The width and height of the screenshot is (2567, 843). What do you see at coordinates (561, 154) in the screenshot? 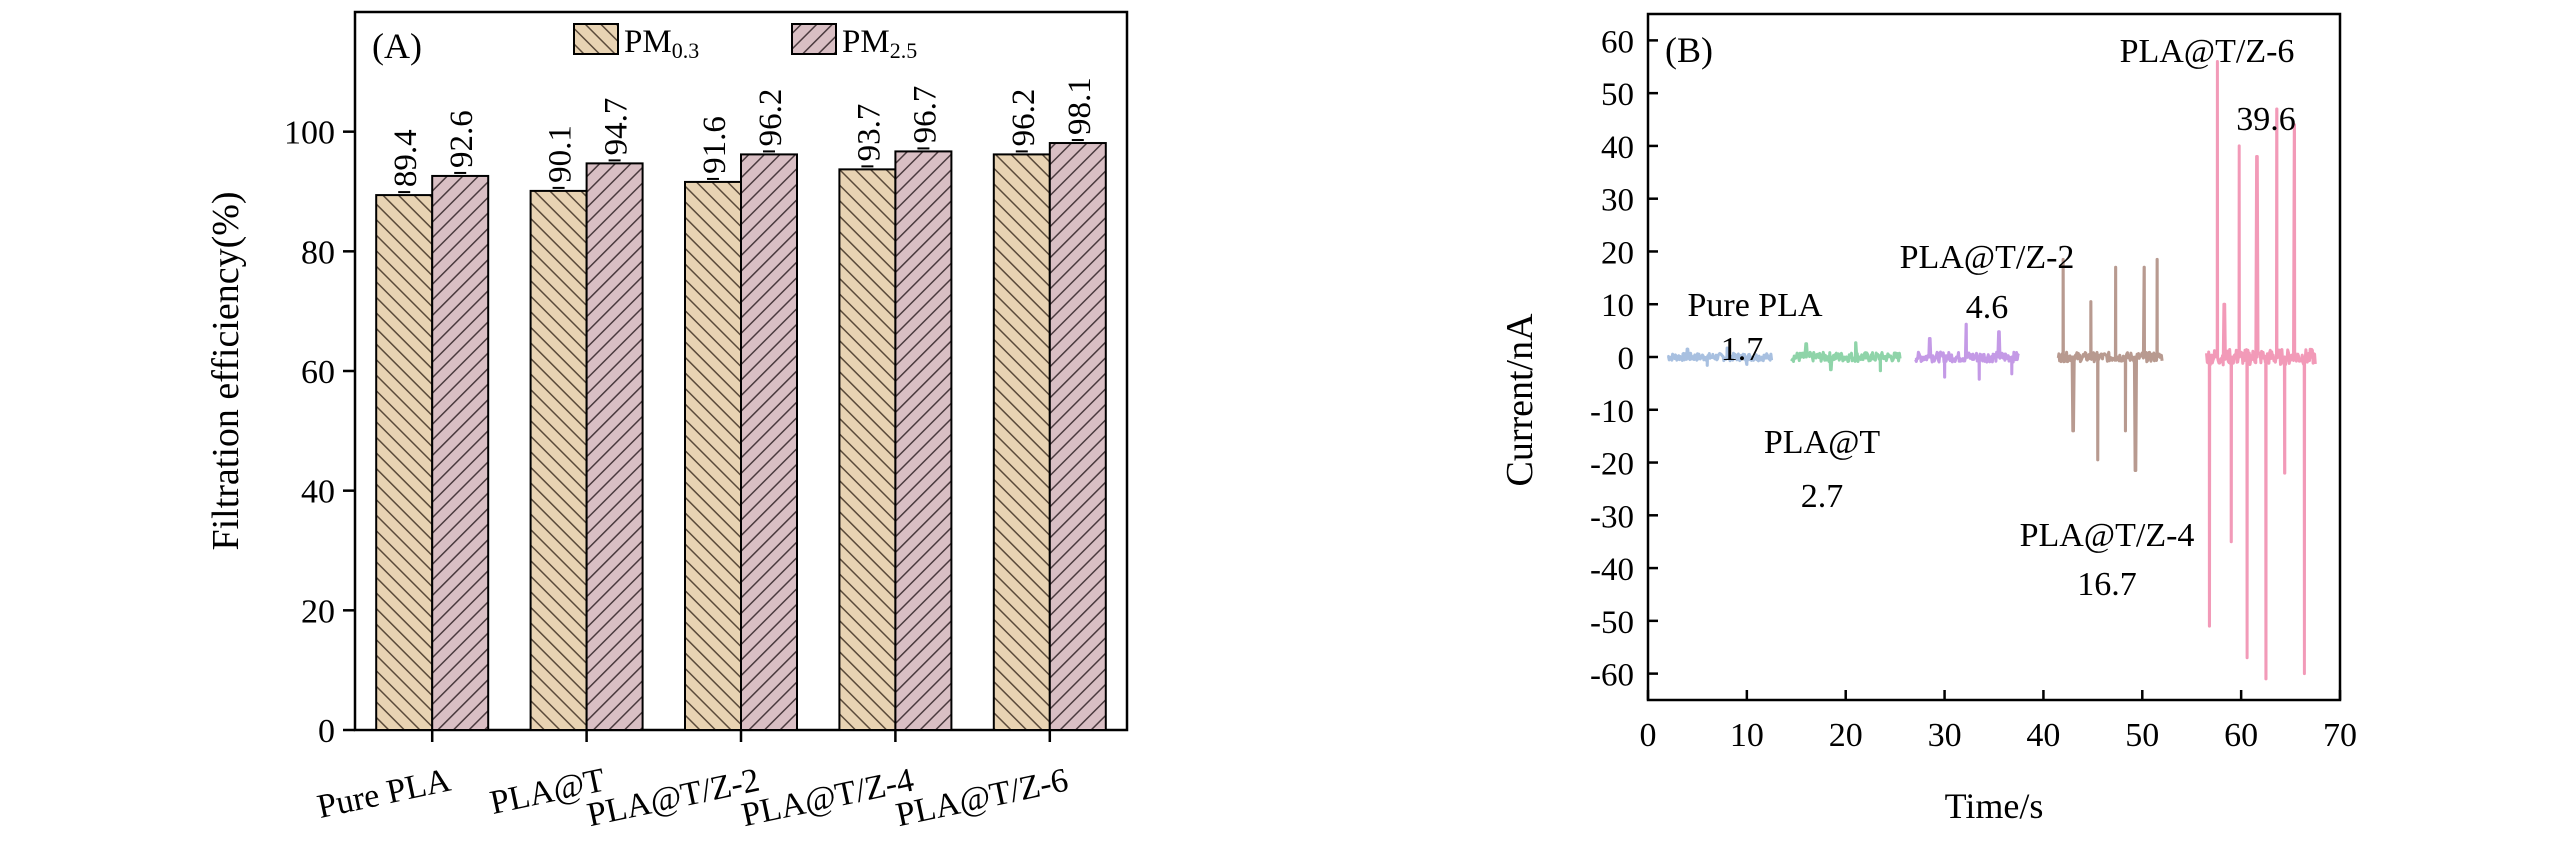
I see `data-label: 90.1` at bounding box center [561, 154].